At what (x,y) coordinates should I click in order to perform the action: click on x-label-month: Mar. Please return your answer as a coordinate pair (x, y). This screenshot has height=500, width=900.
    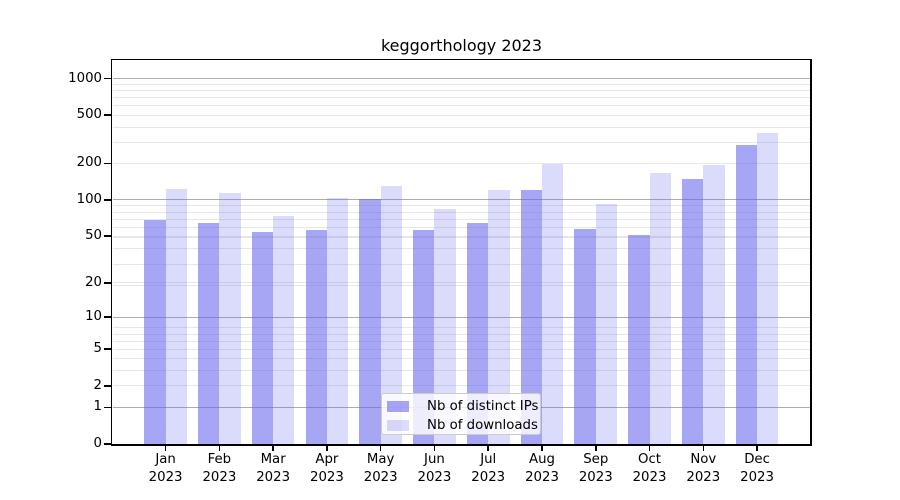
    Looking at the image, I should click on (273, 459).